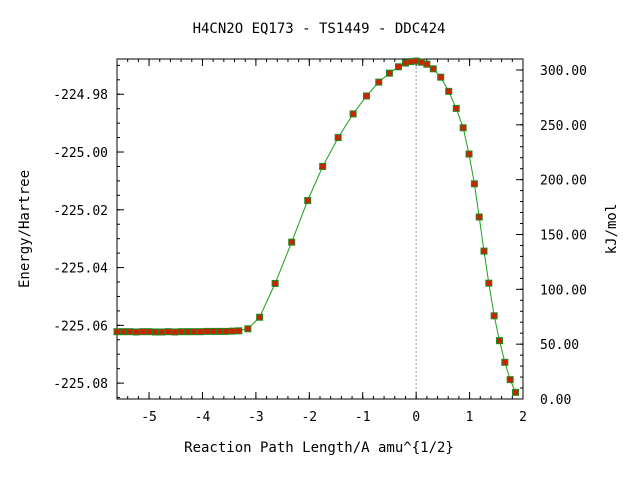 This screenshot has height=480, width=640. Describe the element at coordinates (555, 400) in the screenshot. I see `y2-tick-label: 0.00` at that location.